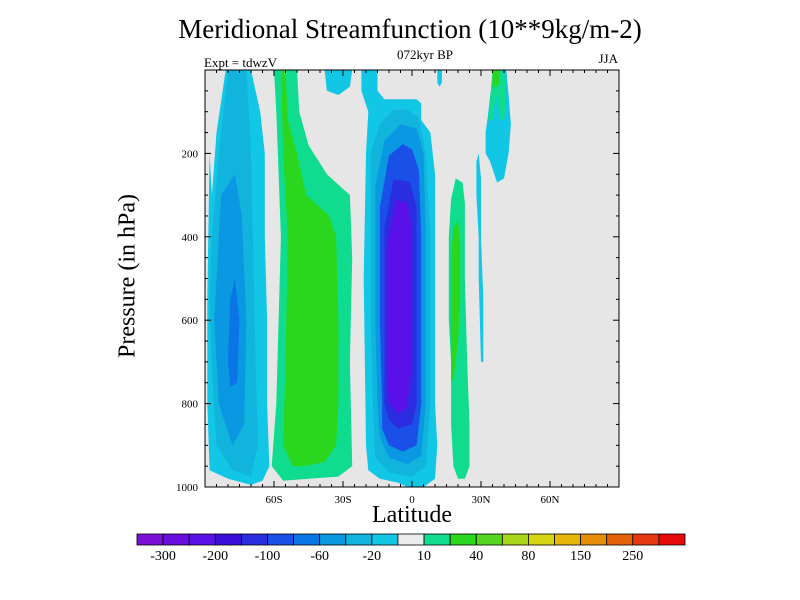 This screenshot has width=800, height=600. Describe the element at coordinates (190, 321) in the screenshot. I see `y-tick-label: 600` at that location.